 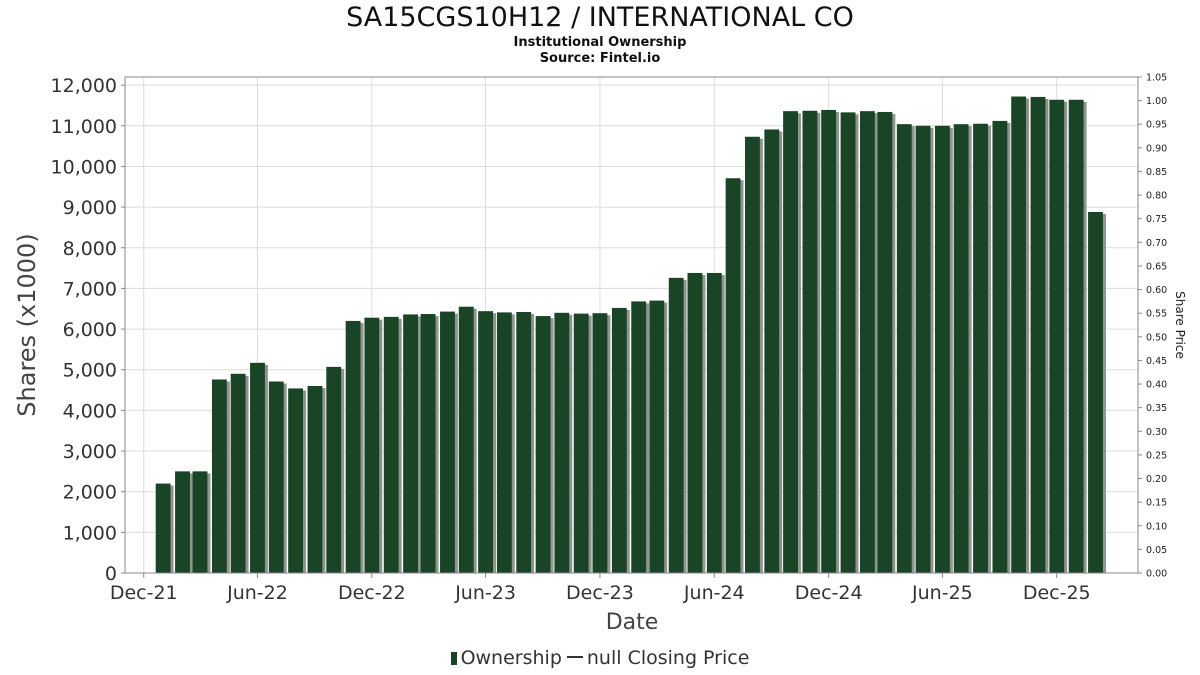 I want to click on y2-tick-label: 0.50, so click(x=1156, y=337).